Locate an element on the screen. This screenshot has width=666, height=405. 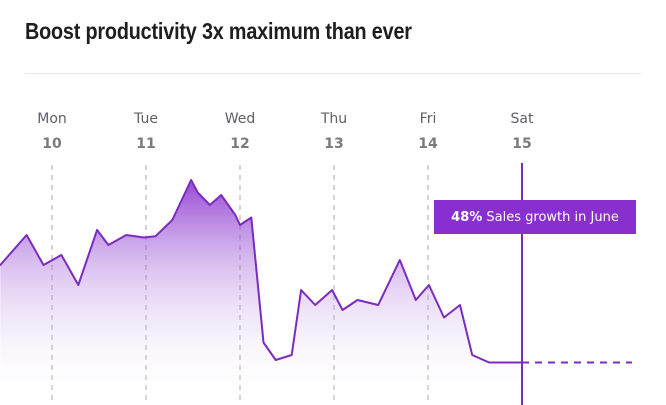
tick-day-sat: Sat is located at coordinates (522, 119).